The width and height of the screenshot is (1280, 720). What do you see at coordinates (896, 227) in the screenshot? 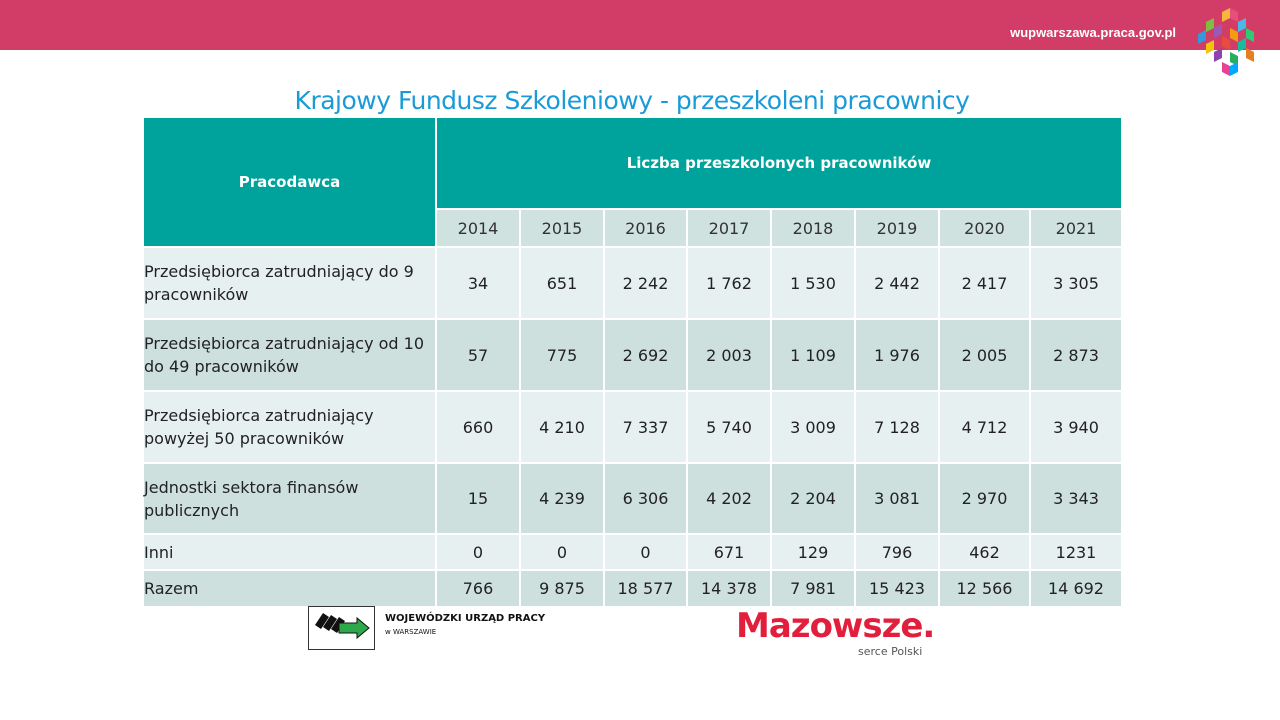
I see `year-header: 2019` at bounding box center [896, 227].